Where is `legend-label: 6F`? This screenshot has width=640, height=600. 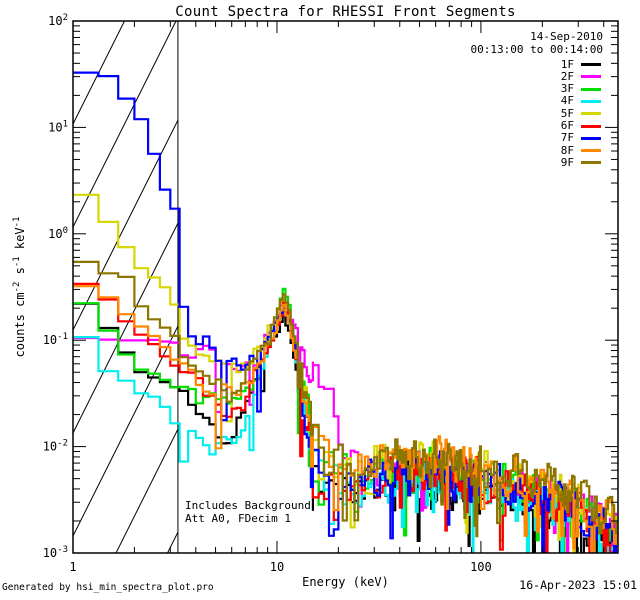 legend-label: 6F is located at coordinates (567, 125).